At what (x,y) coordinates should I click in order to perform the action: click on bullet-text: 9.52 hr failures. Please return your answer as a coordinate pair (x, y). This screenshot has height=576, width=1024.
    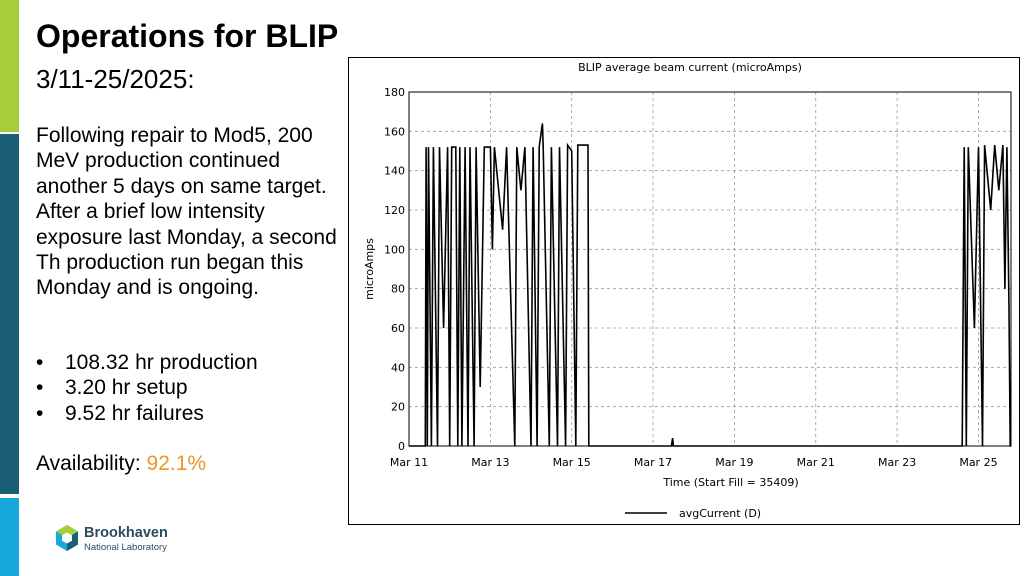
    Looking at the image, I should click on (134, 413).